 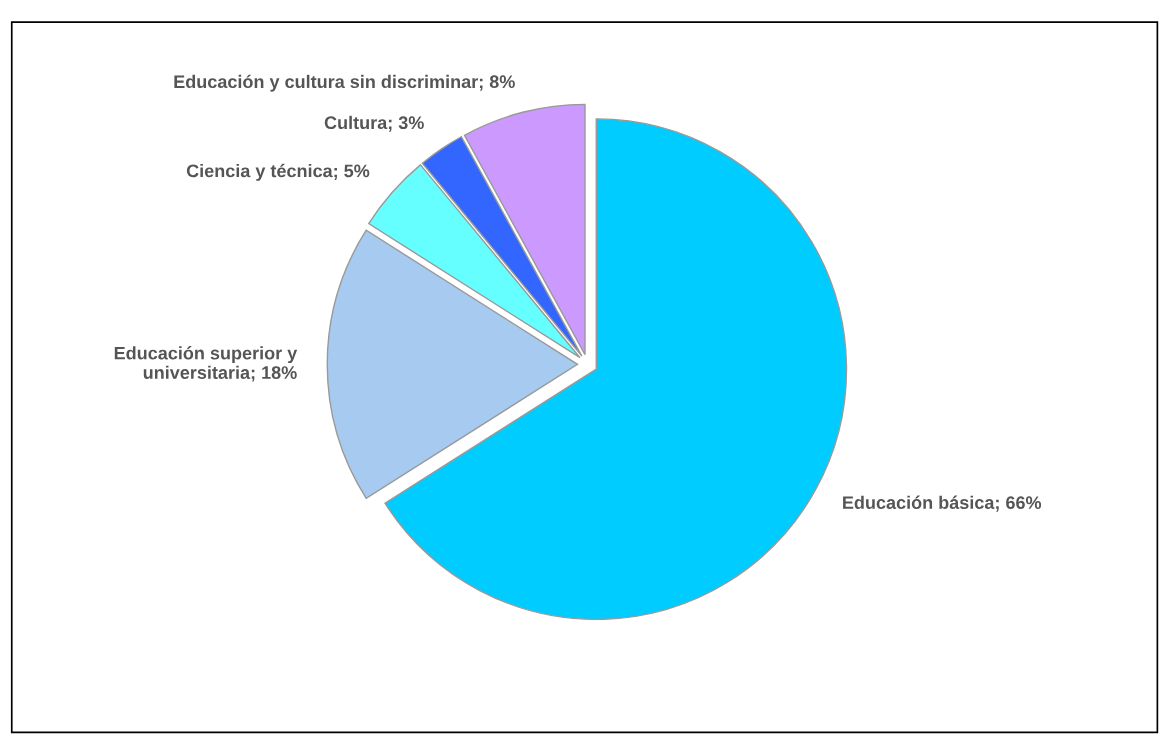 I want to click on slice-label: Educación superior y universitaria; 18%, so click(x=206, y=364).